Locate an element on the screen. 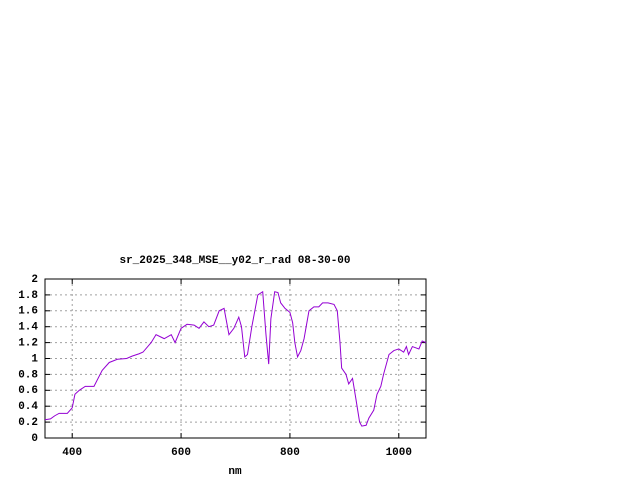  y-tick-label: 1.4 is located at coordinates (28, 328).